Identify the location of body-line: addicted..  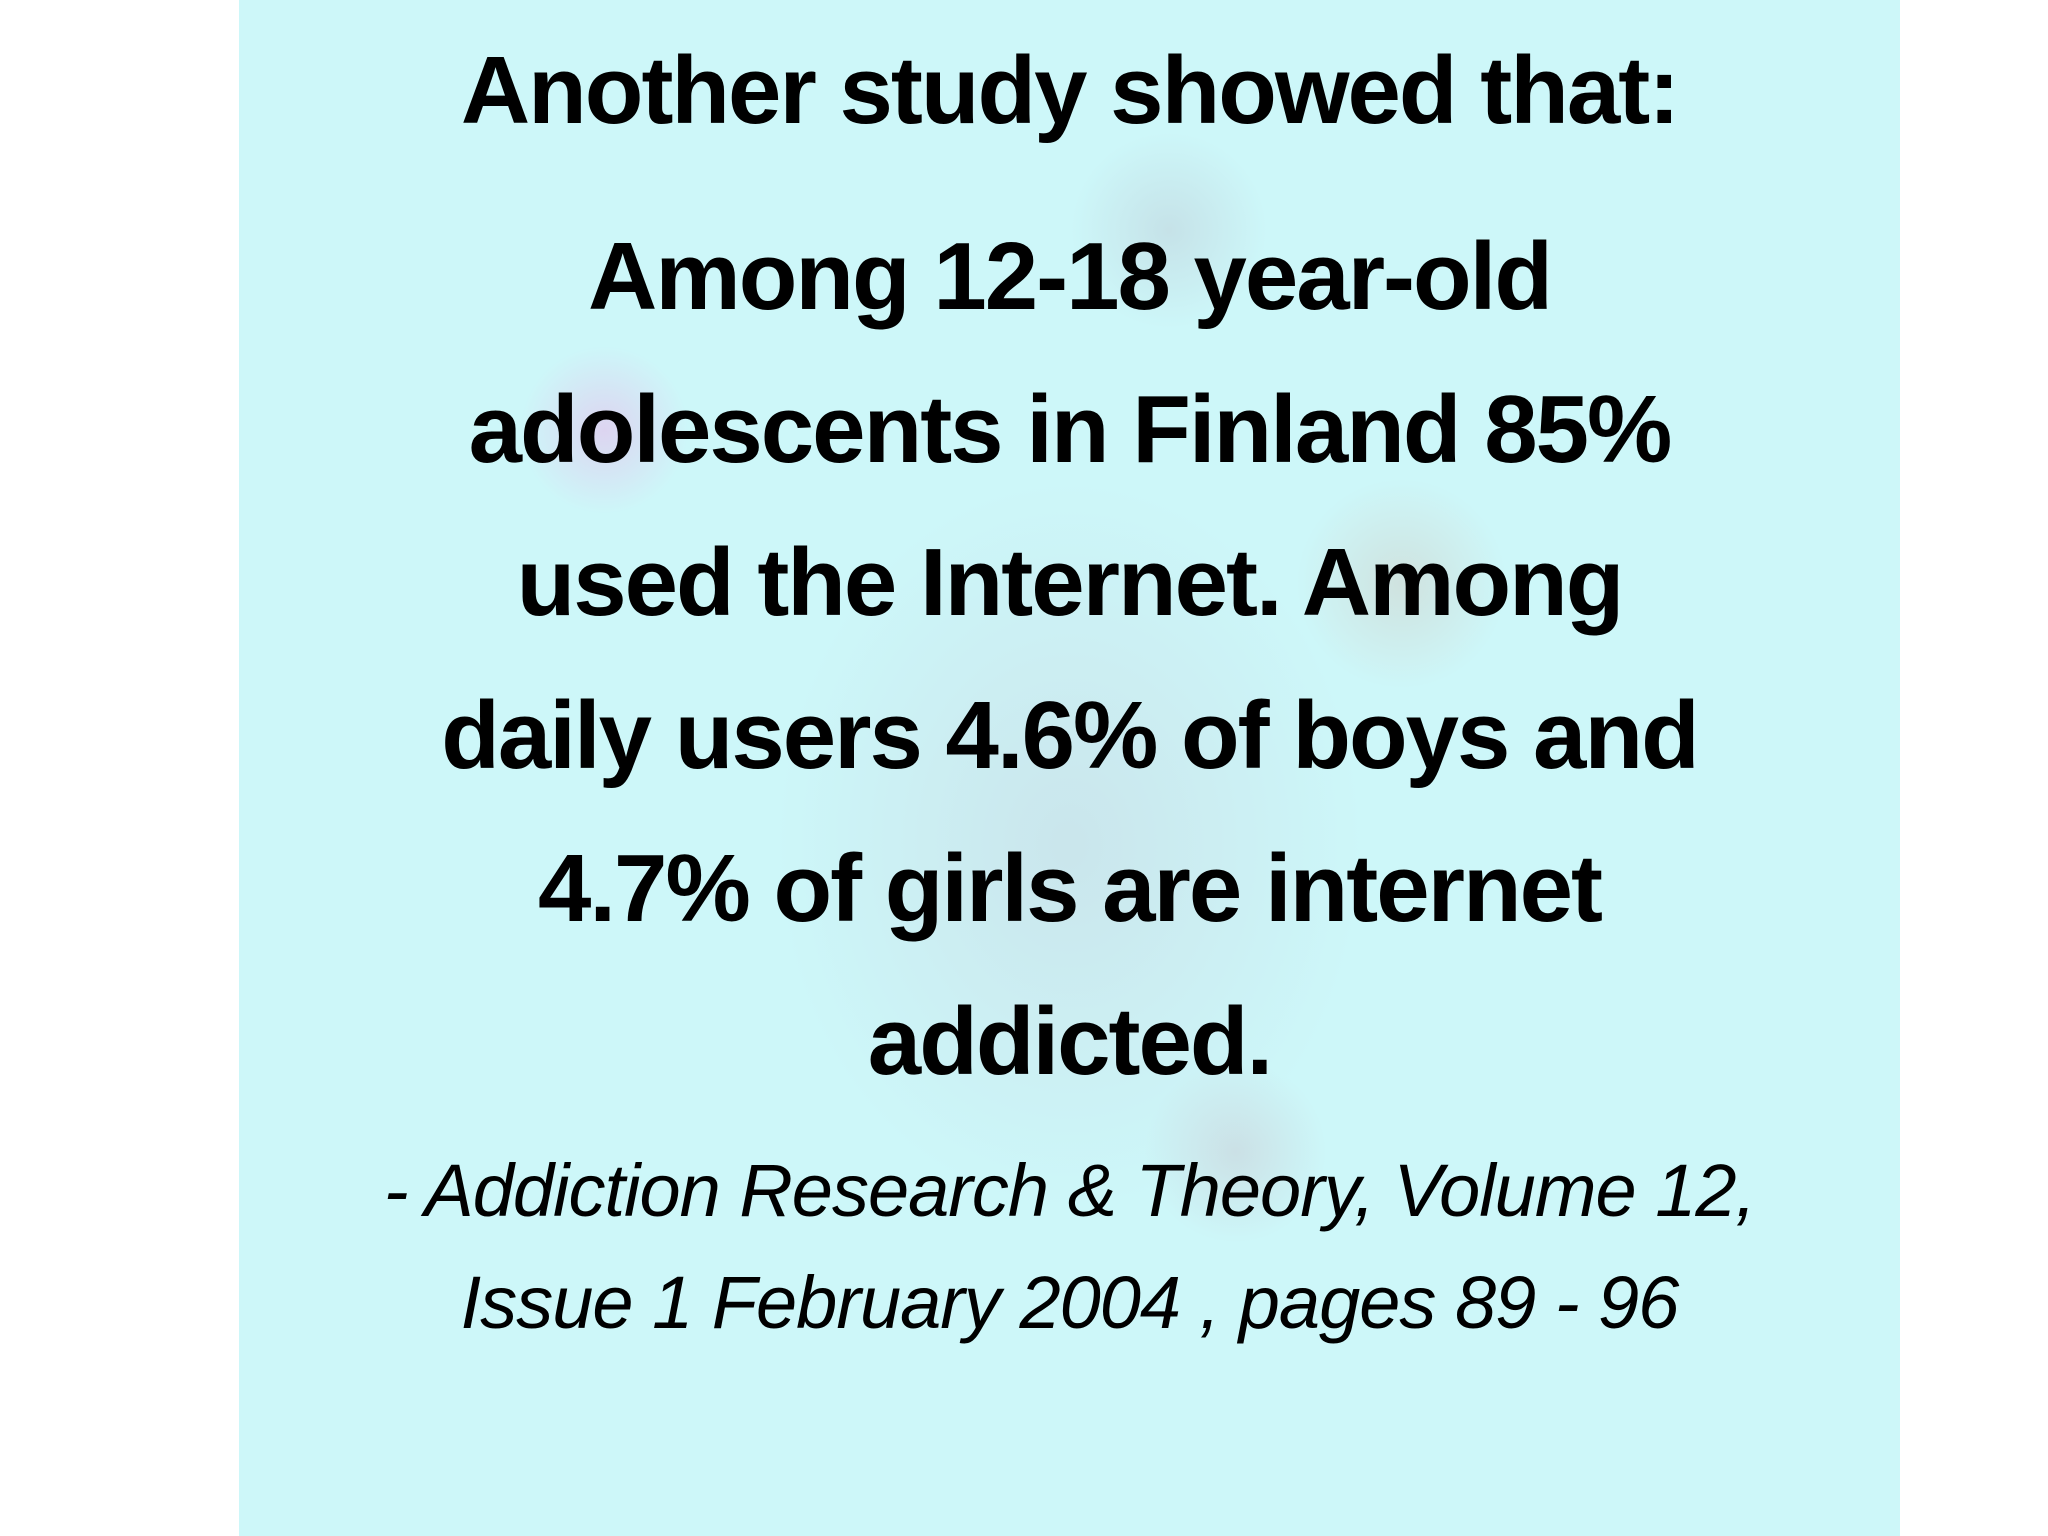
(1070, 1041).